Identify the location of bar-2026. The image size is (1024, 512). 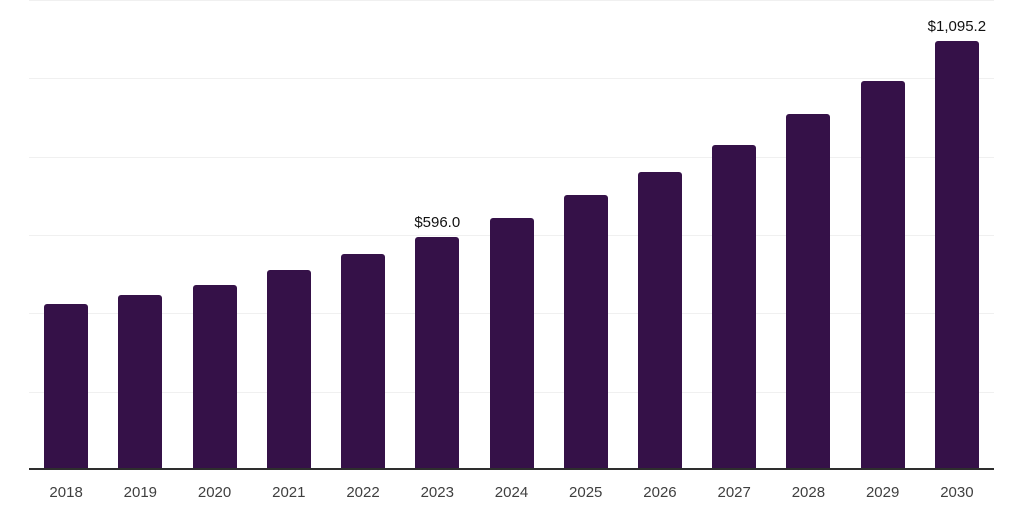
(659, 320).